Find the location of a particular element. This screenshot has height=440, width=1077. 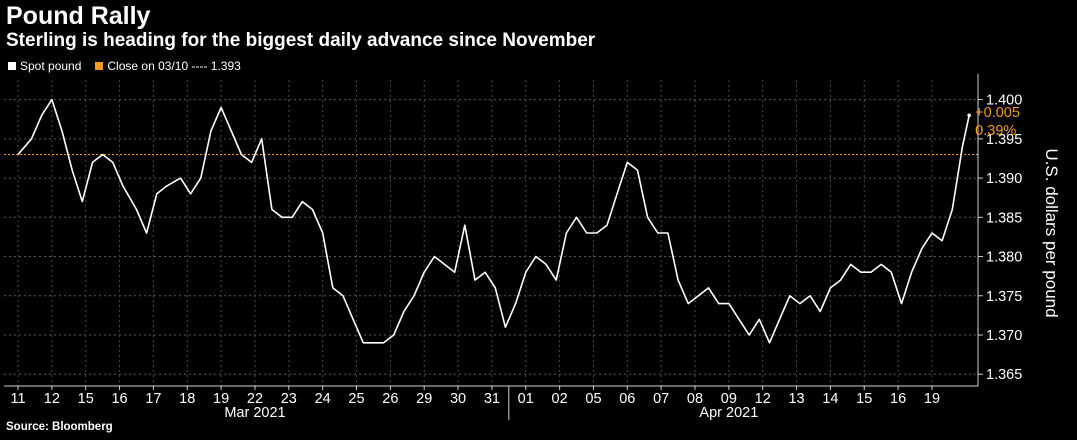

x-tick-label: 07 is located at coordinates (661, 399).